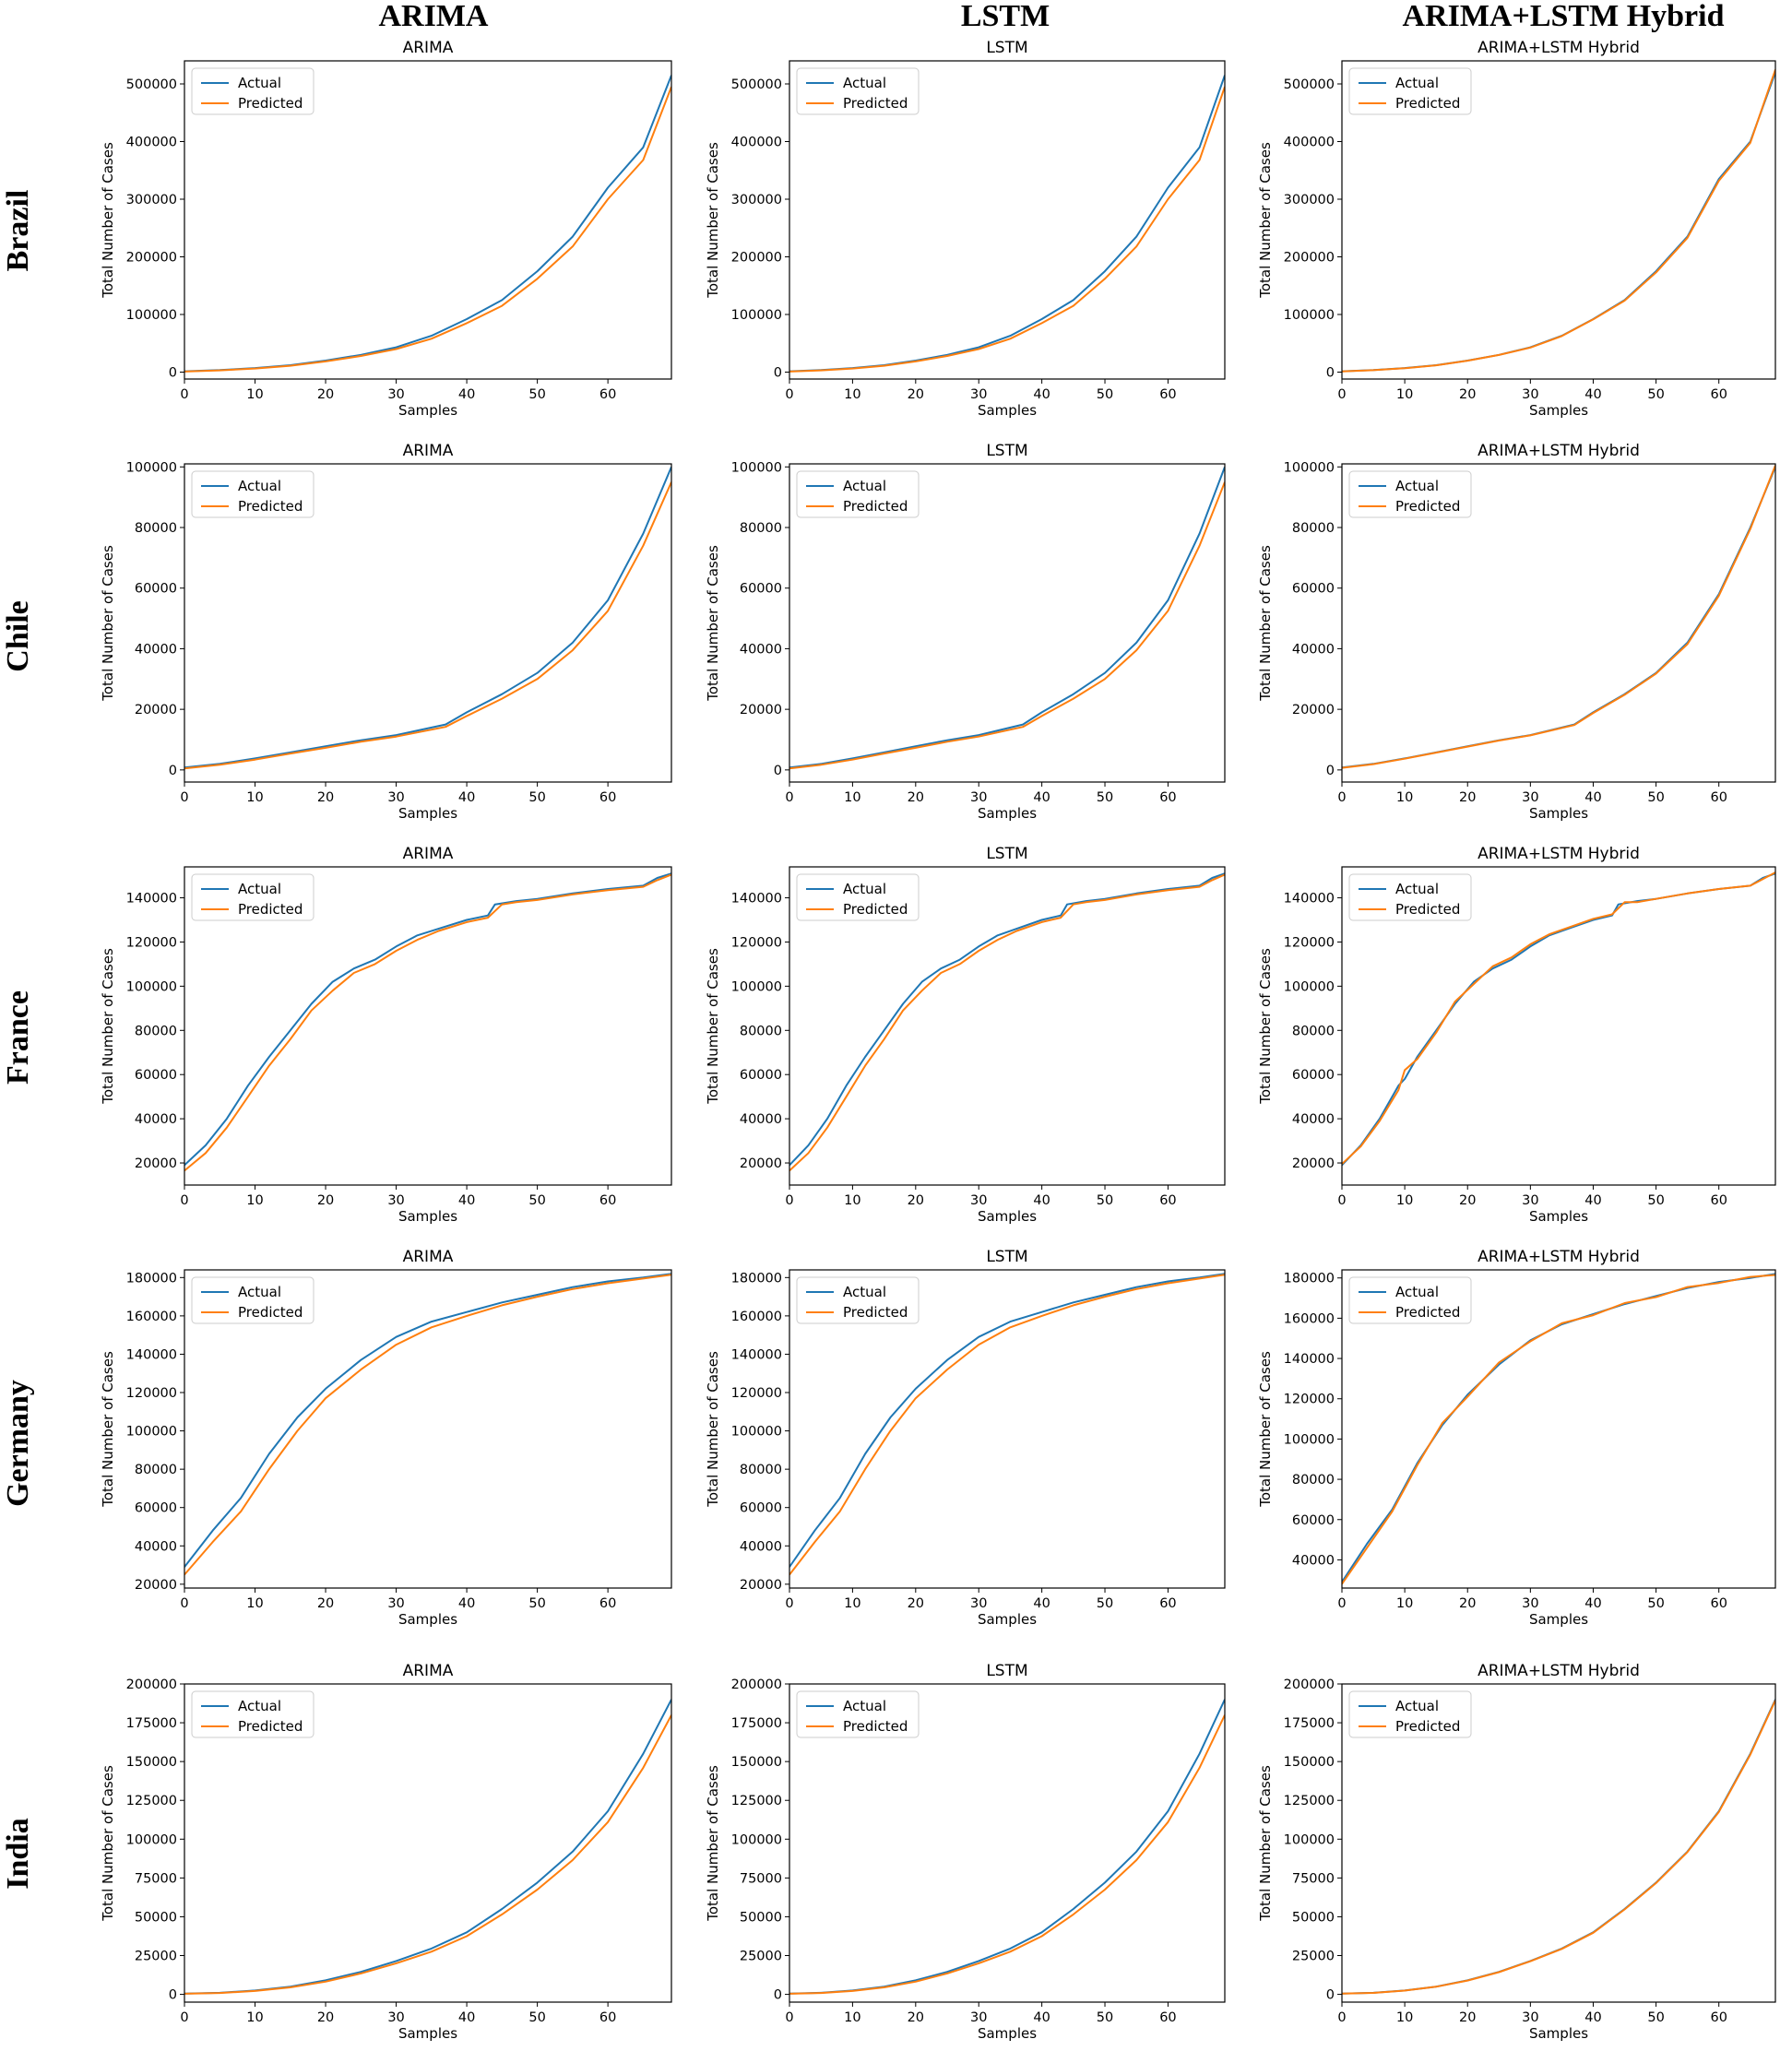 The height and width of the screenshot is (2051, 1792). Describe the element at coordinates (18, 1854) in the screenshot. I see `row-header-india: India` at that location.